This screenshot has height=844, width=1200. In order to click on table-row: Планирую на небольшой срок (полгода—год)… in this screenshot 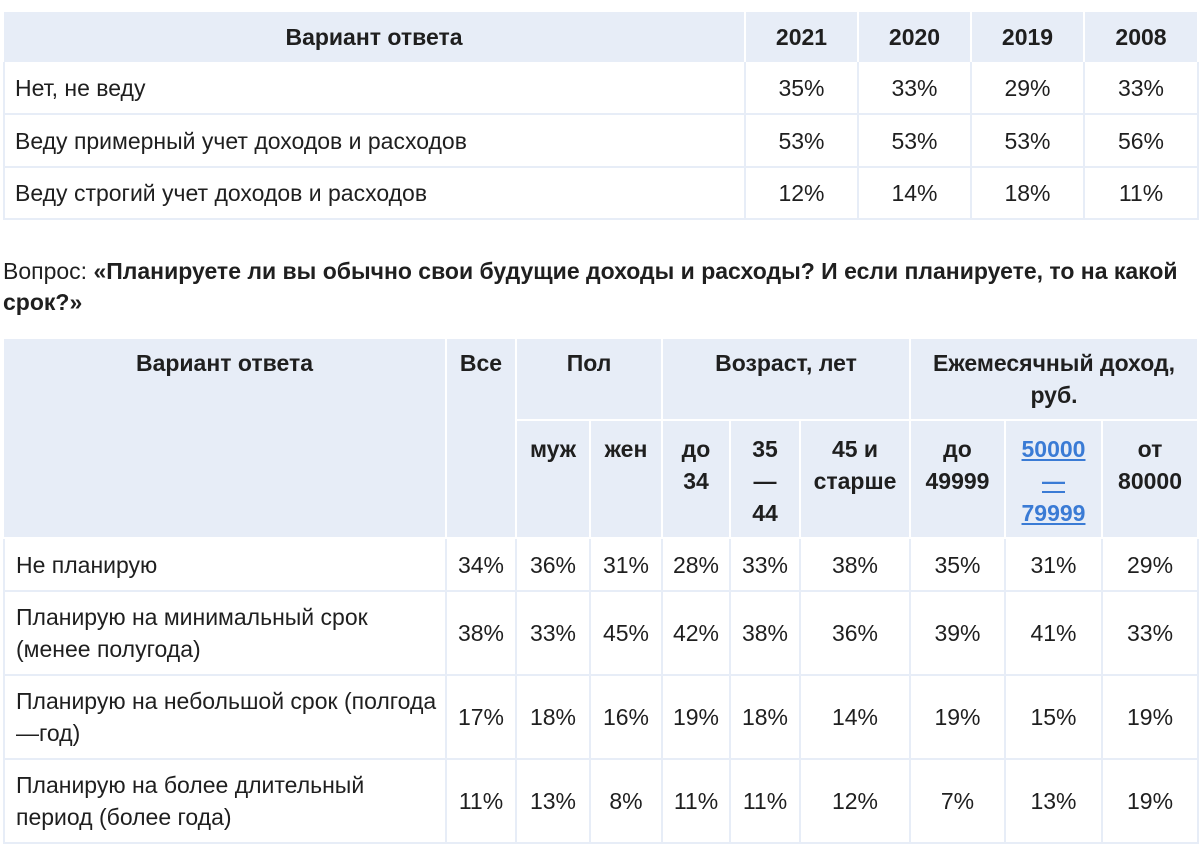, I will do `click(601, 717)`.